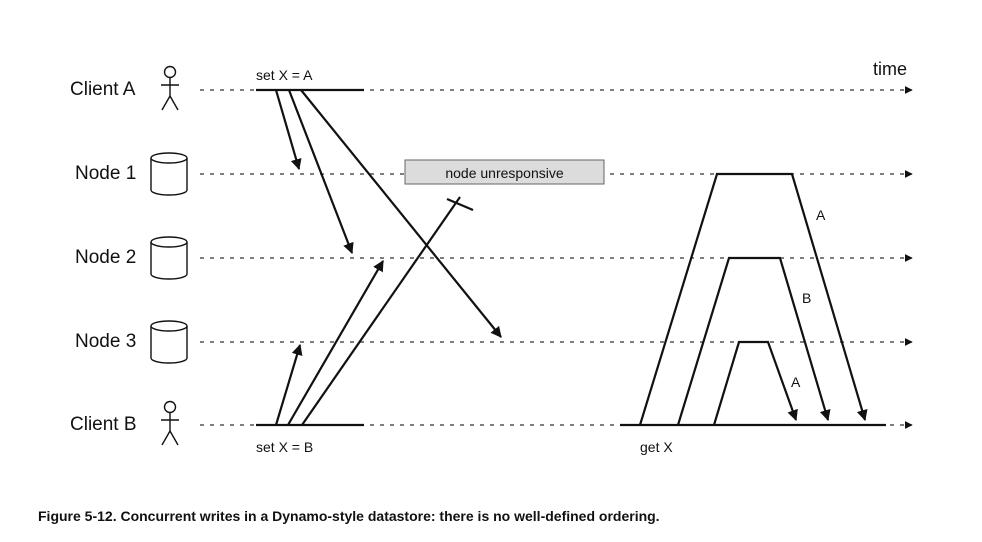 The height and width of the screenshot is (542, 982). I want to click on read-node-3-path, so click(755, 383).